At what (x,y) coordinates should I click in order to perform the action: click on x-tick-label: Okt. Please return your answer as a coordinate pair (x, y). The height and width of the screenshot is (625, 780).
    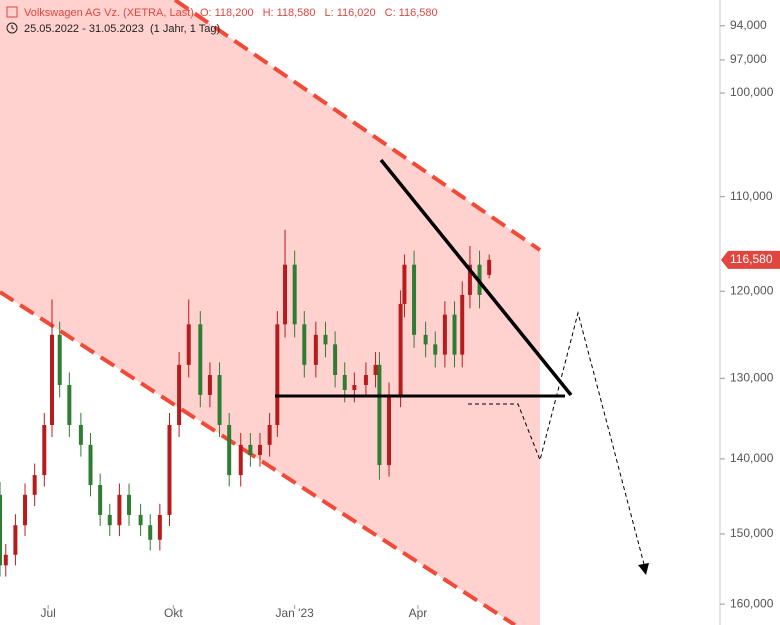
    Looking at the image, I should click on (173, 613).